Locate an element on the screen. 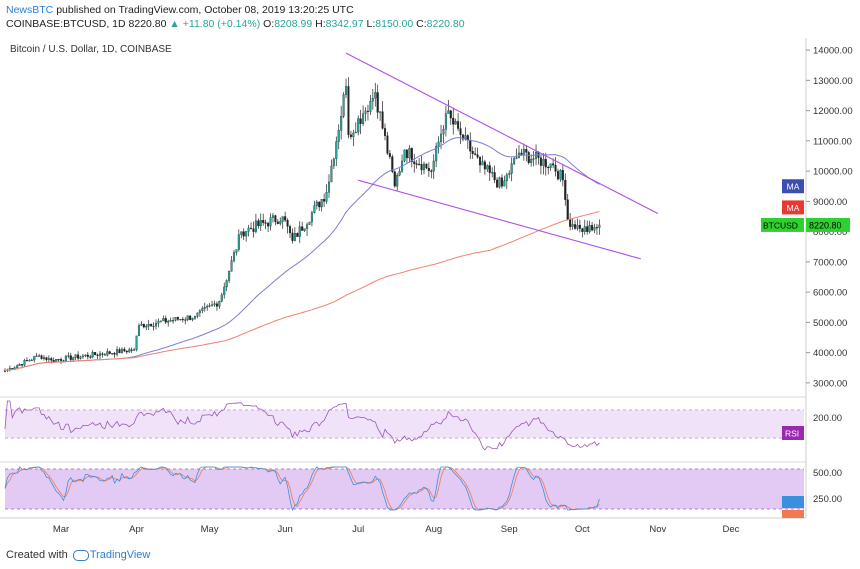 This screenshot has height=569, width=860. tradingview-logo-icon is located at coordinates (80, 555).